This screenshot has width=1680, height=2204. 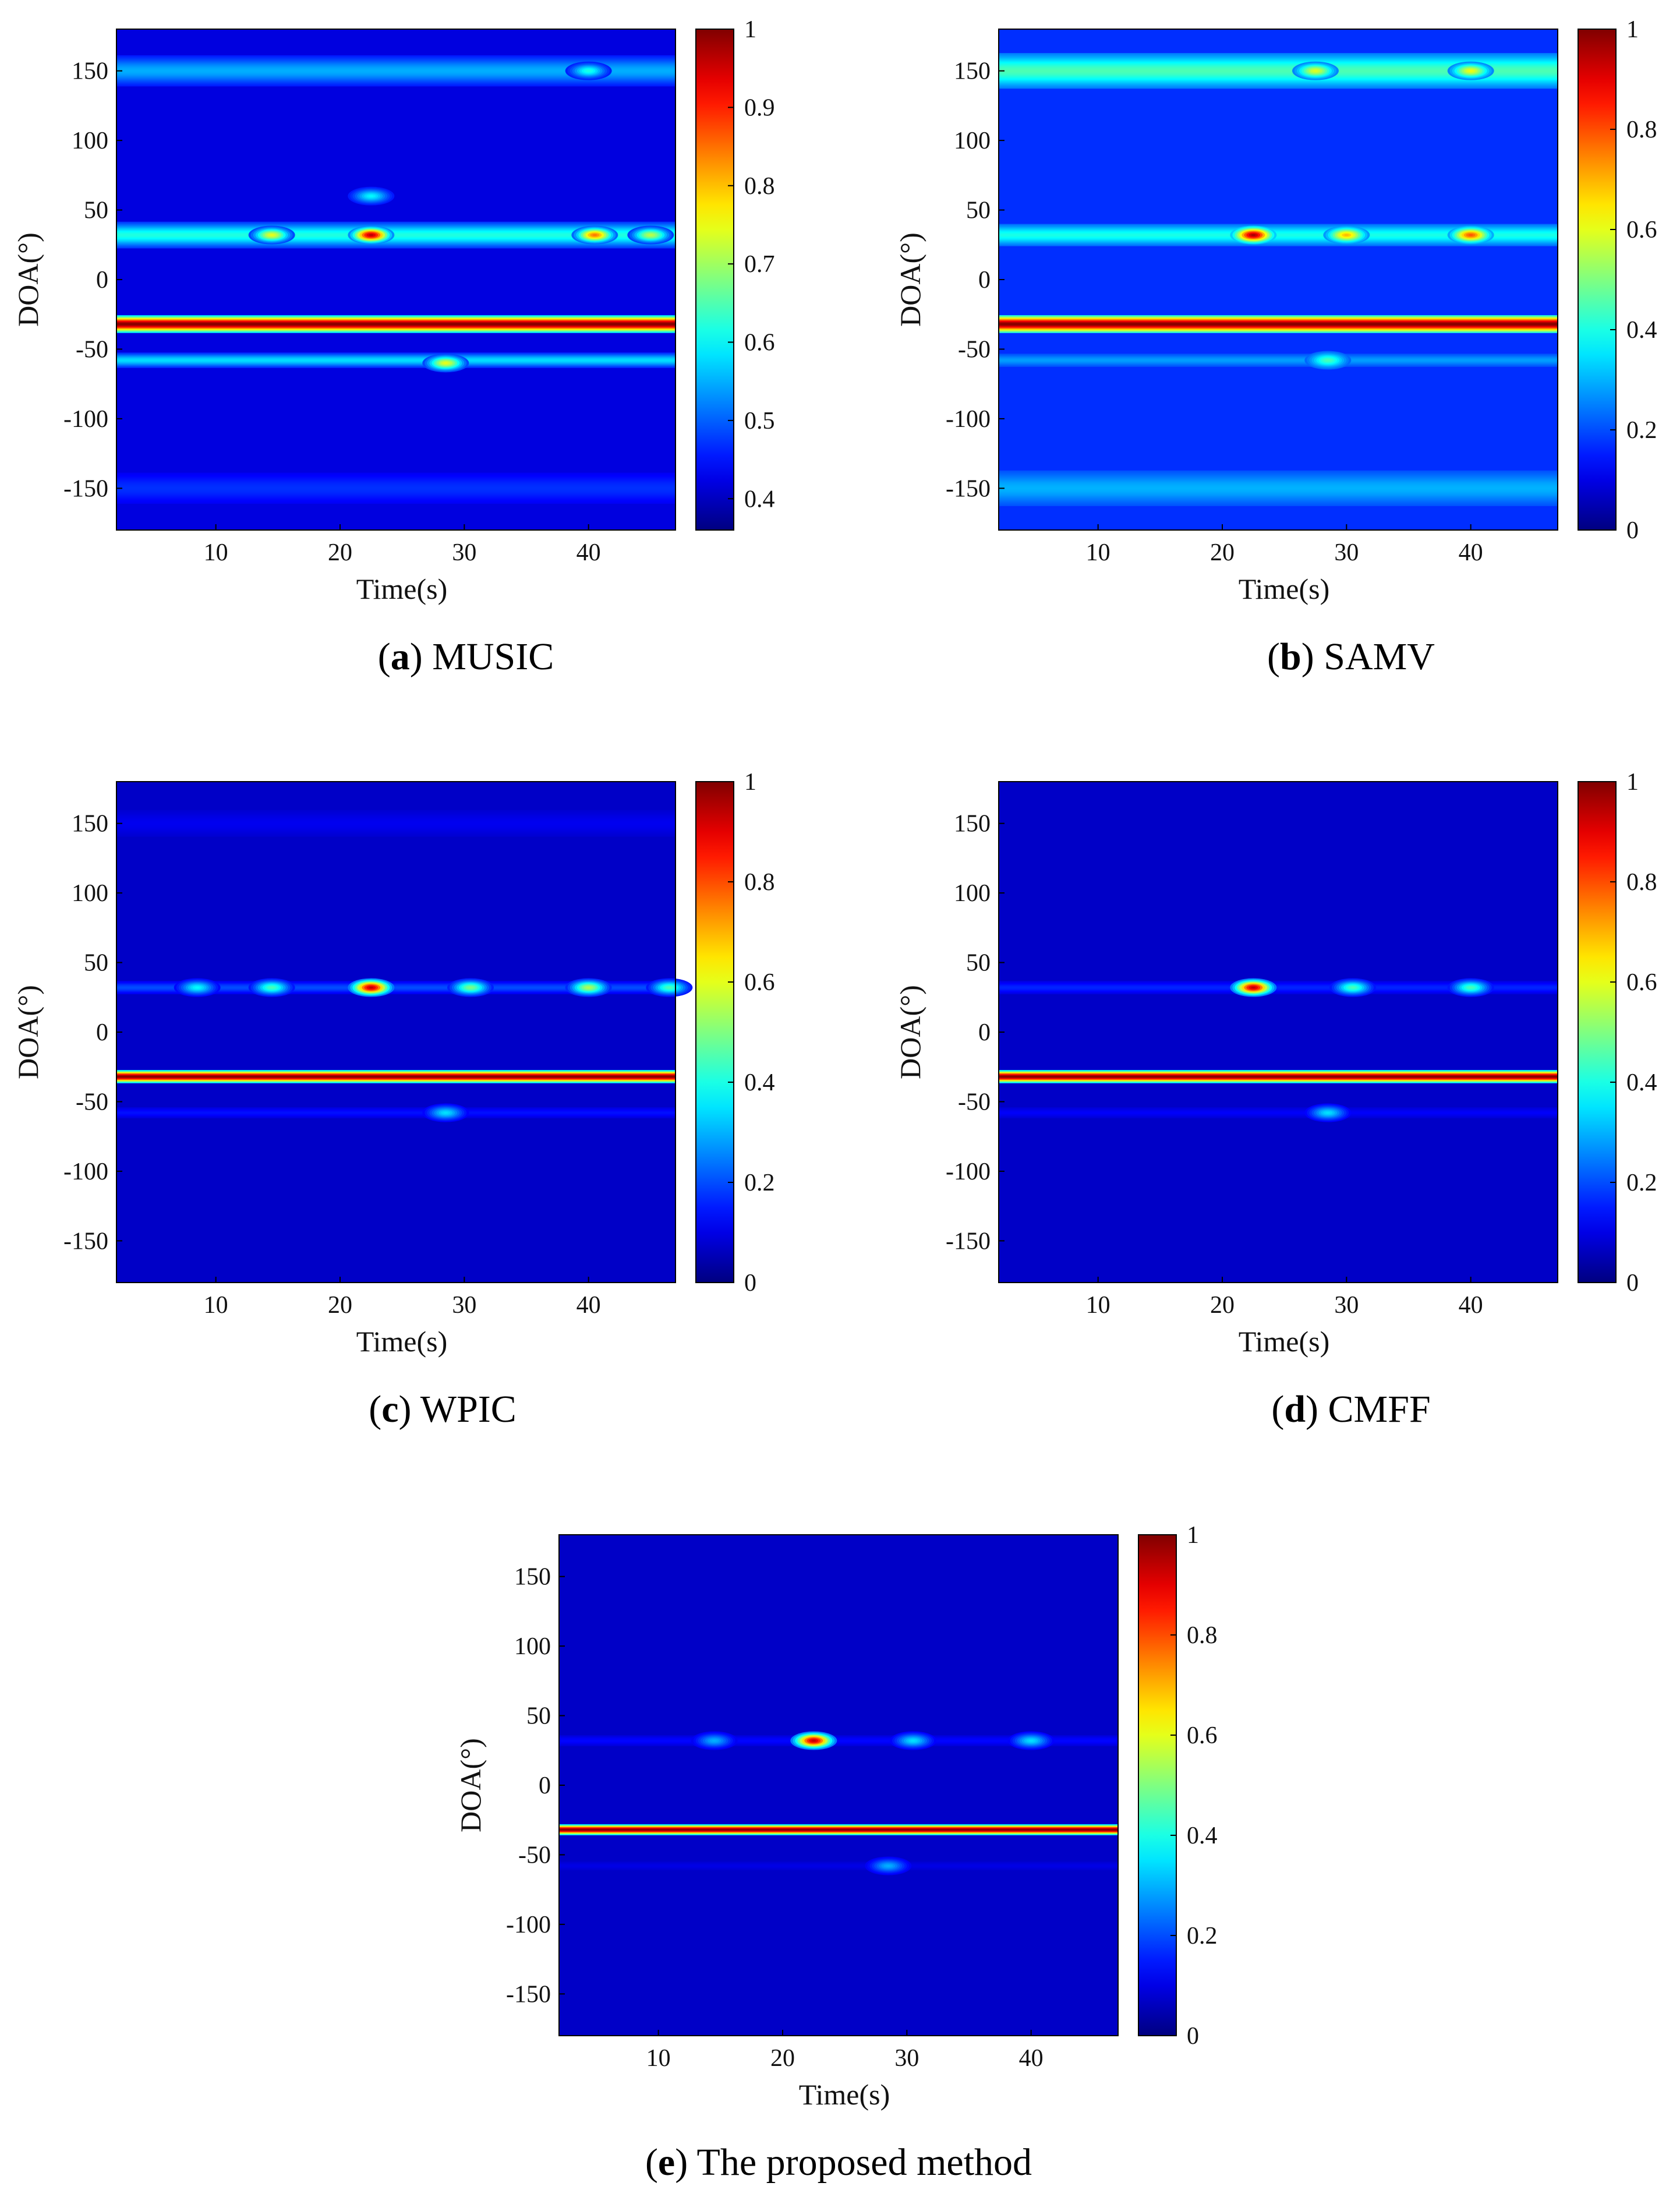 I want to click on caption: (b) SAMV, so click(x=1351, y=657).